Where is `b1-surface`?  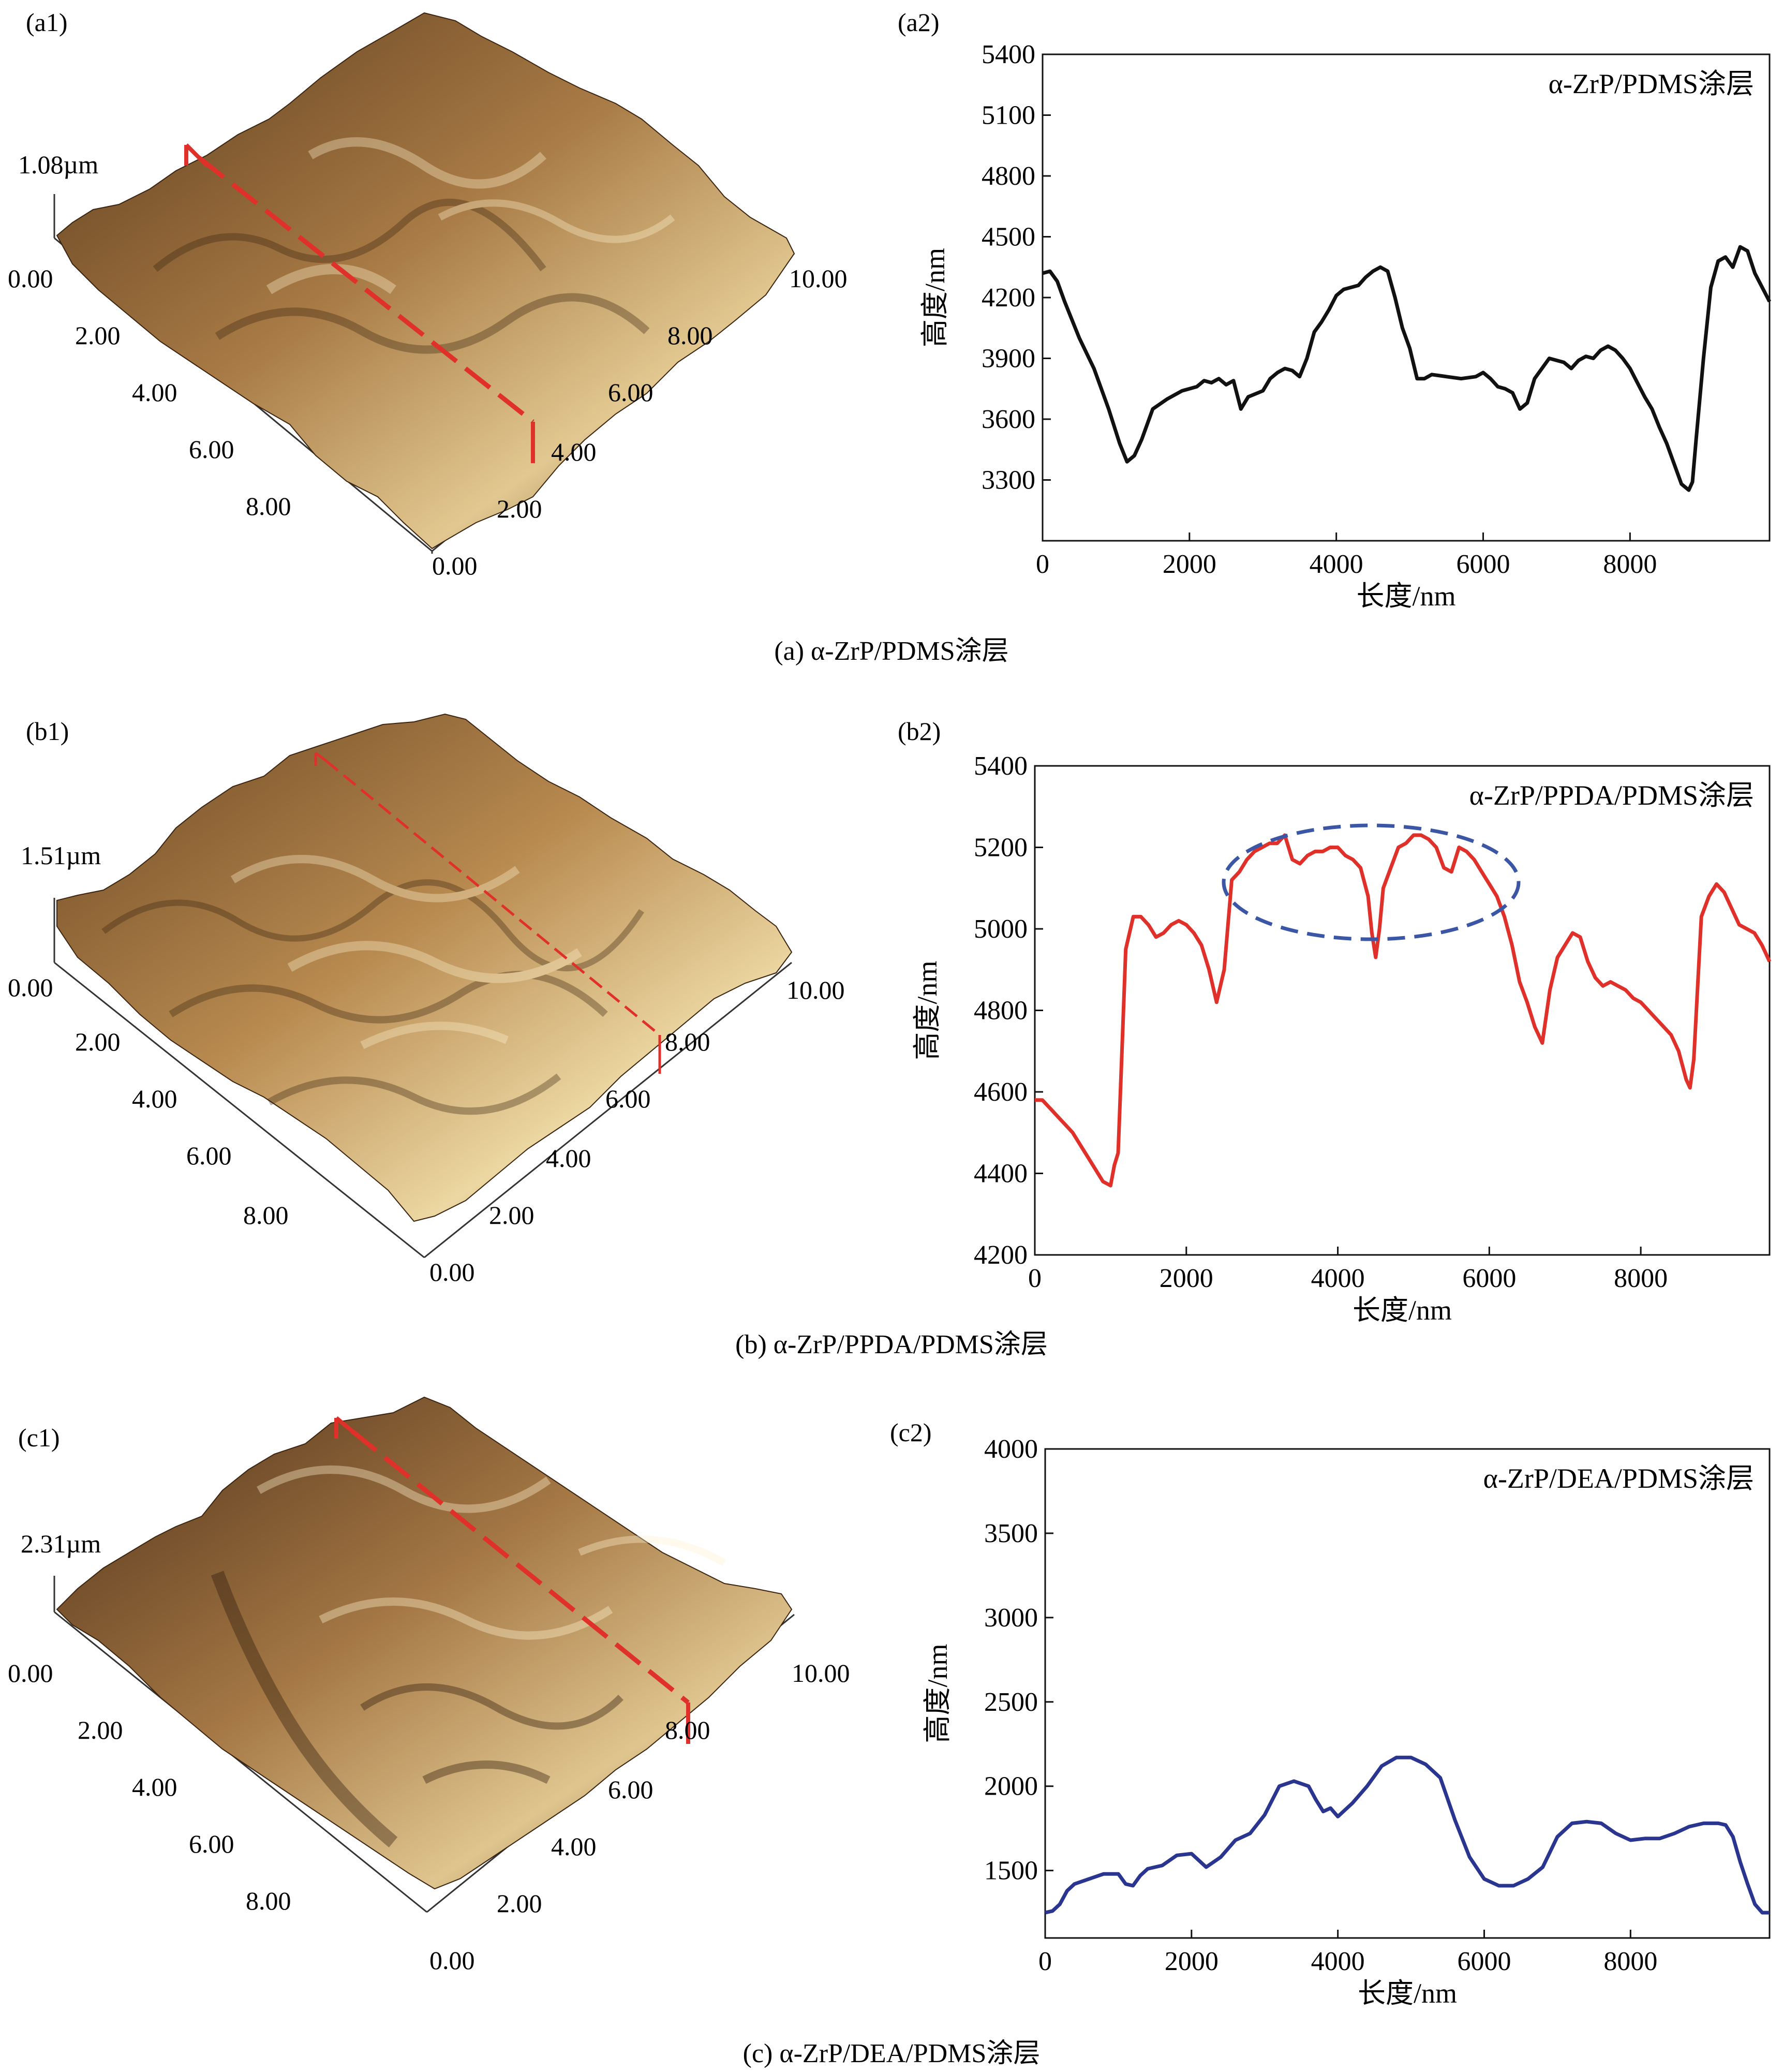
b1-surface is located at coordinates (424, 967).